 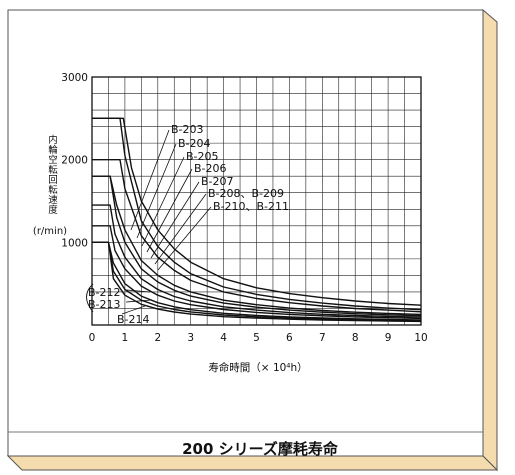 What do you see at coordinates (157, 338) in the screenshot?
I see `x-tick-label: 2` at bounding box center [157, 338].